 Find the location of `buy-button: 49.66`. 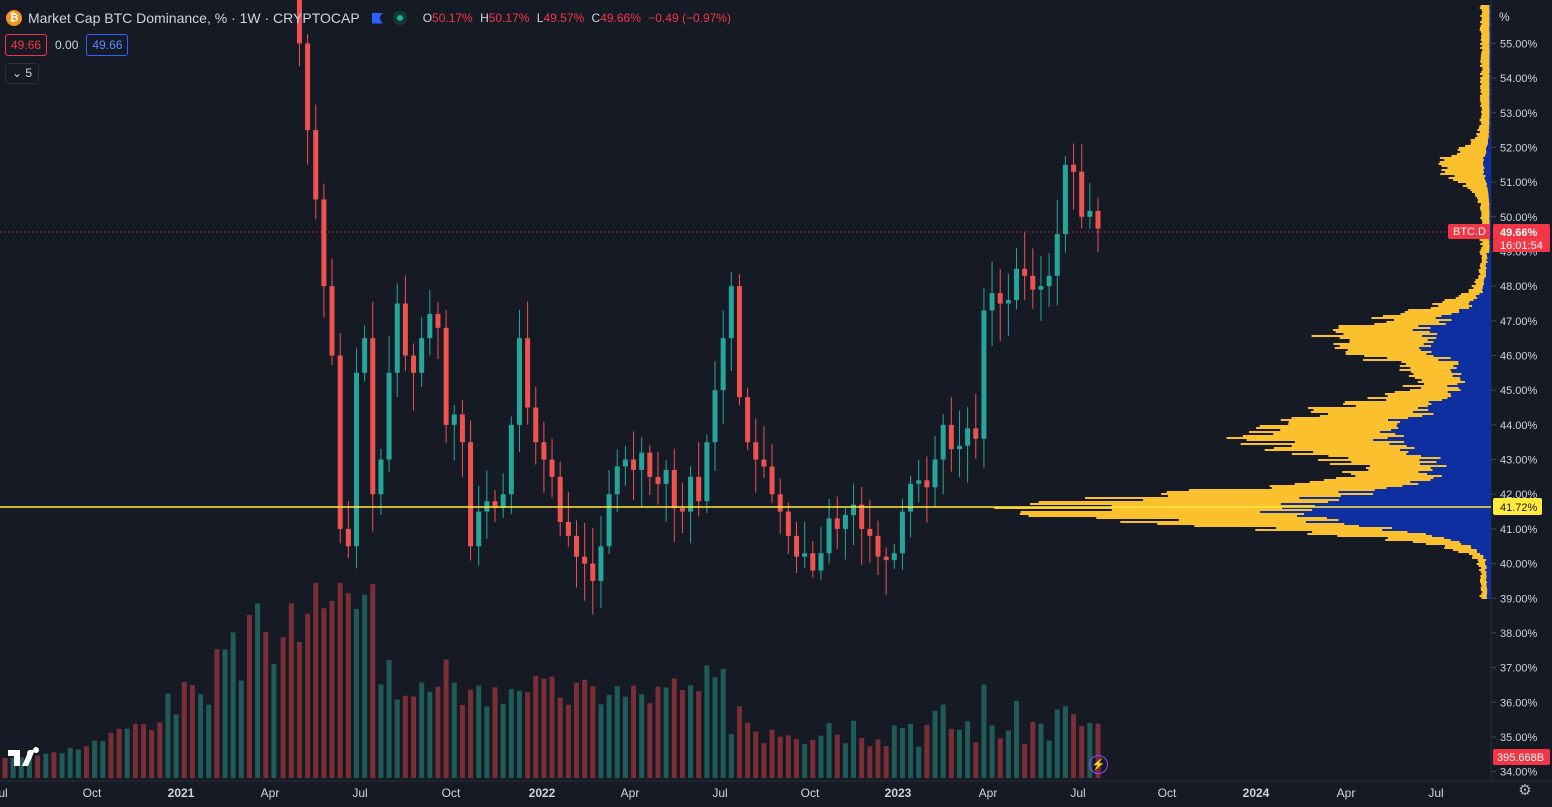

buy-button: 49.66 is located at coordinates (107, 45).